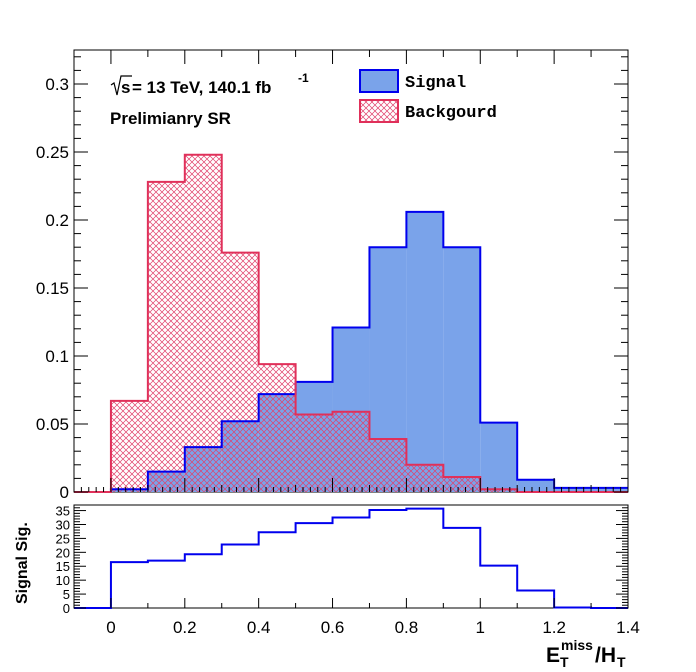 The height and width of the screenshot is (672, 696). I want to click on significance-series-line, so click(351, 558).